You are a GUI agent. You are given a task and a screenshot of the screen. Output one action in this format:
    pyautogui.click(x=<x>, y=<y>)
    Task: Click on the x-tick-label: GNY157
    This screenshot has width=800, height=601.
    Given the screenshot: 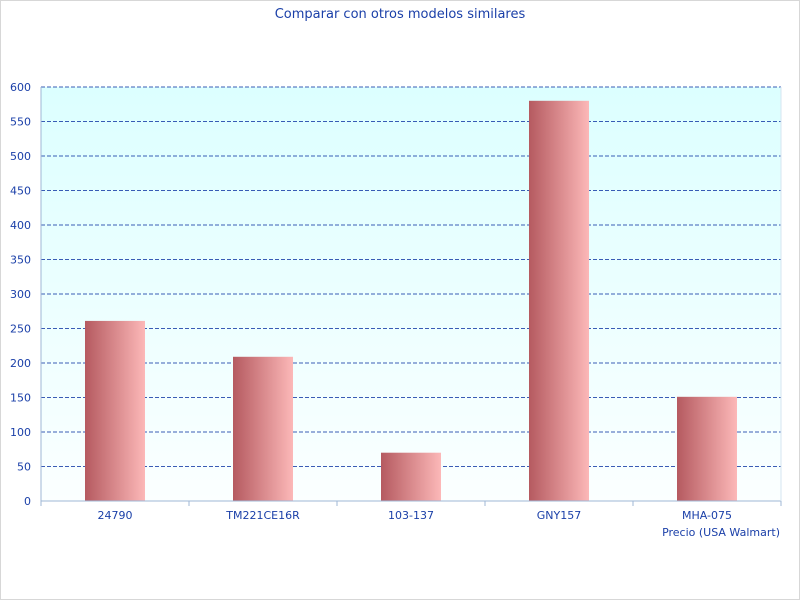 What is the action you would take?
    pyautogui.click(x=559, y=515)
    